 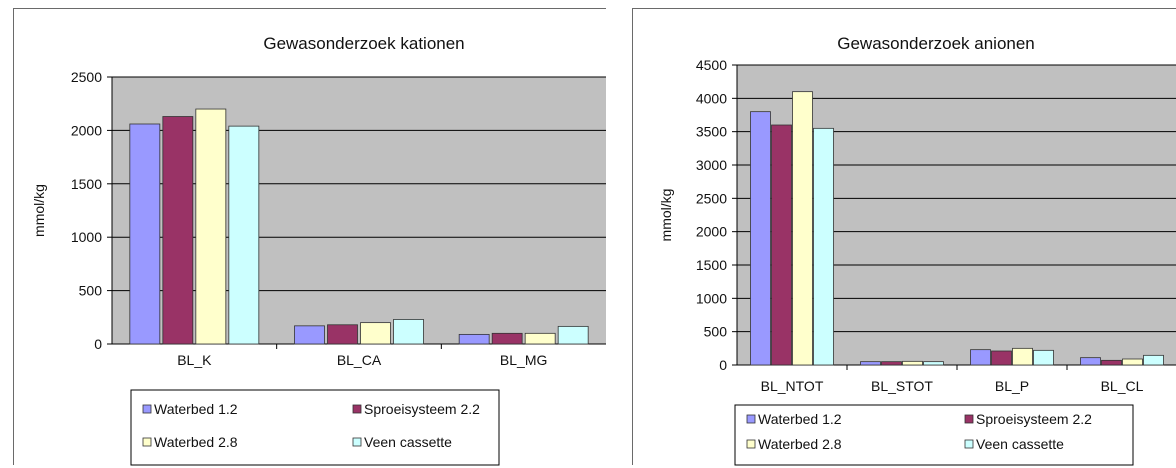 What do you see at coordinates (933, 363) in the screenshot?
I see `bar-anionen-bl-stot-s4` at bounding box center [933, 363].